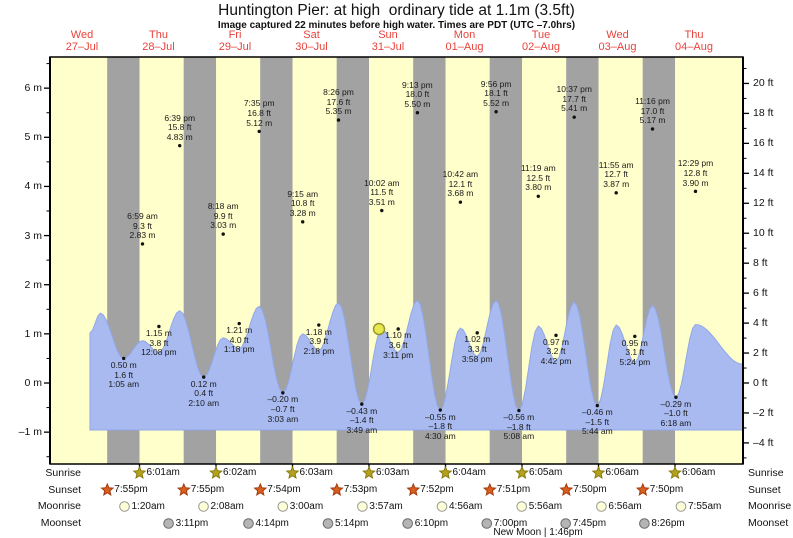 The image size is (793, 538). Describe the element at coordinates (192, 523) in the screenshot. I see `moonset-time: 3:11pm` at that location.